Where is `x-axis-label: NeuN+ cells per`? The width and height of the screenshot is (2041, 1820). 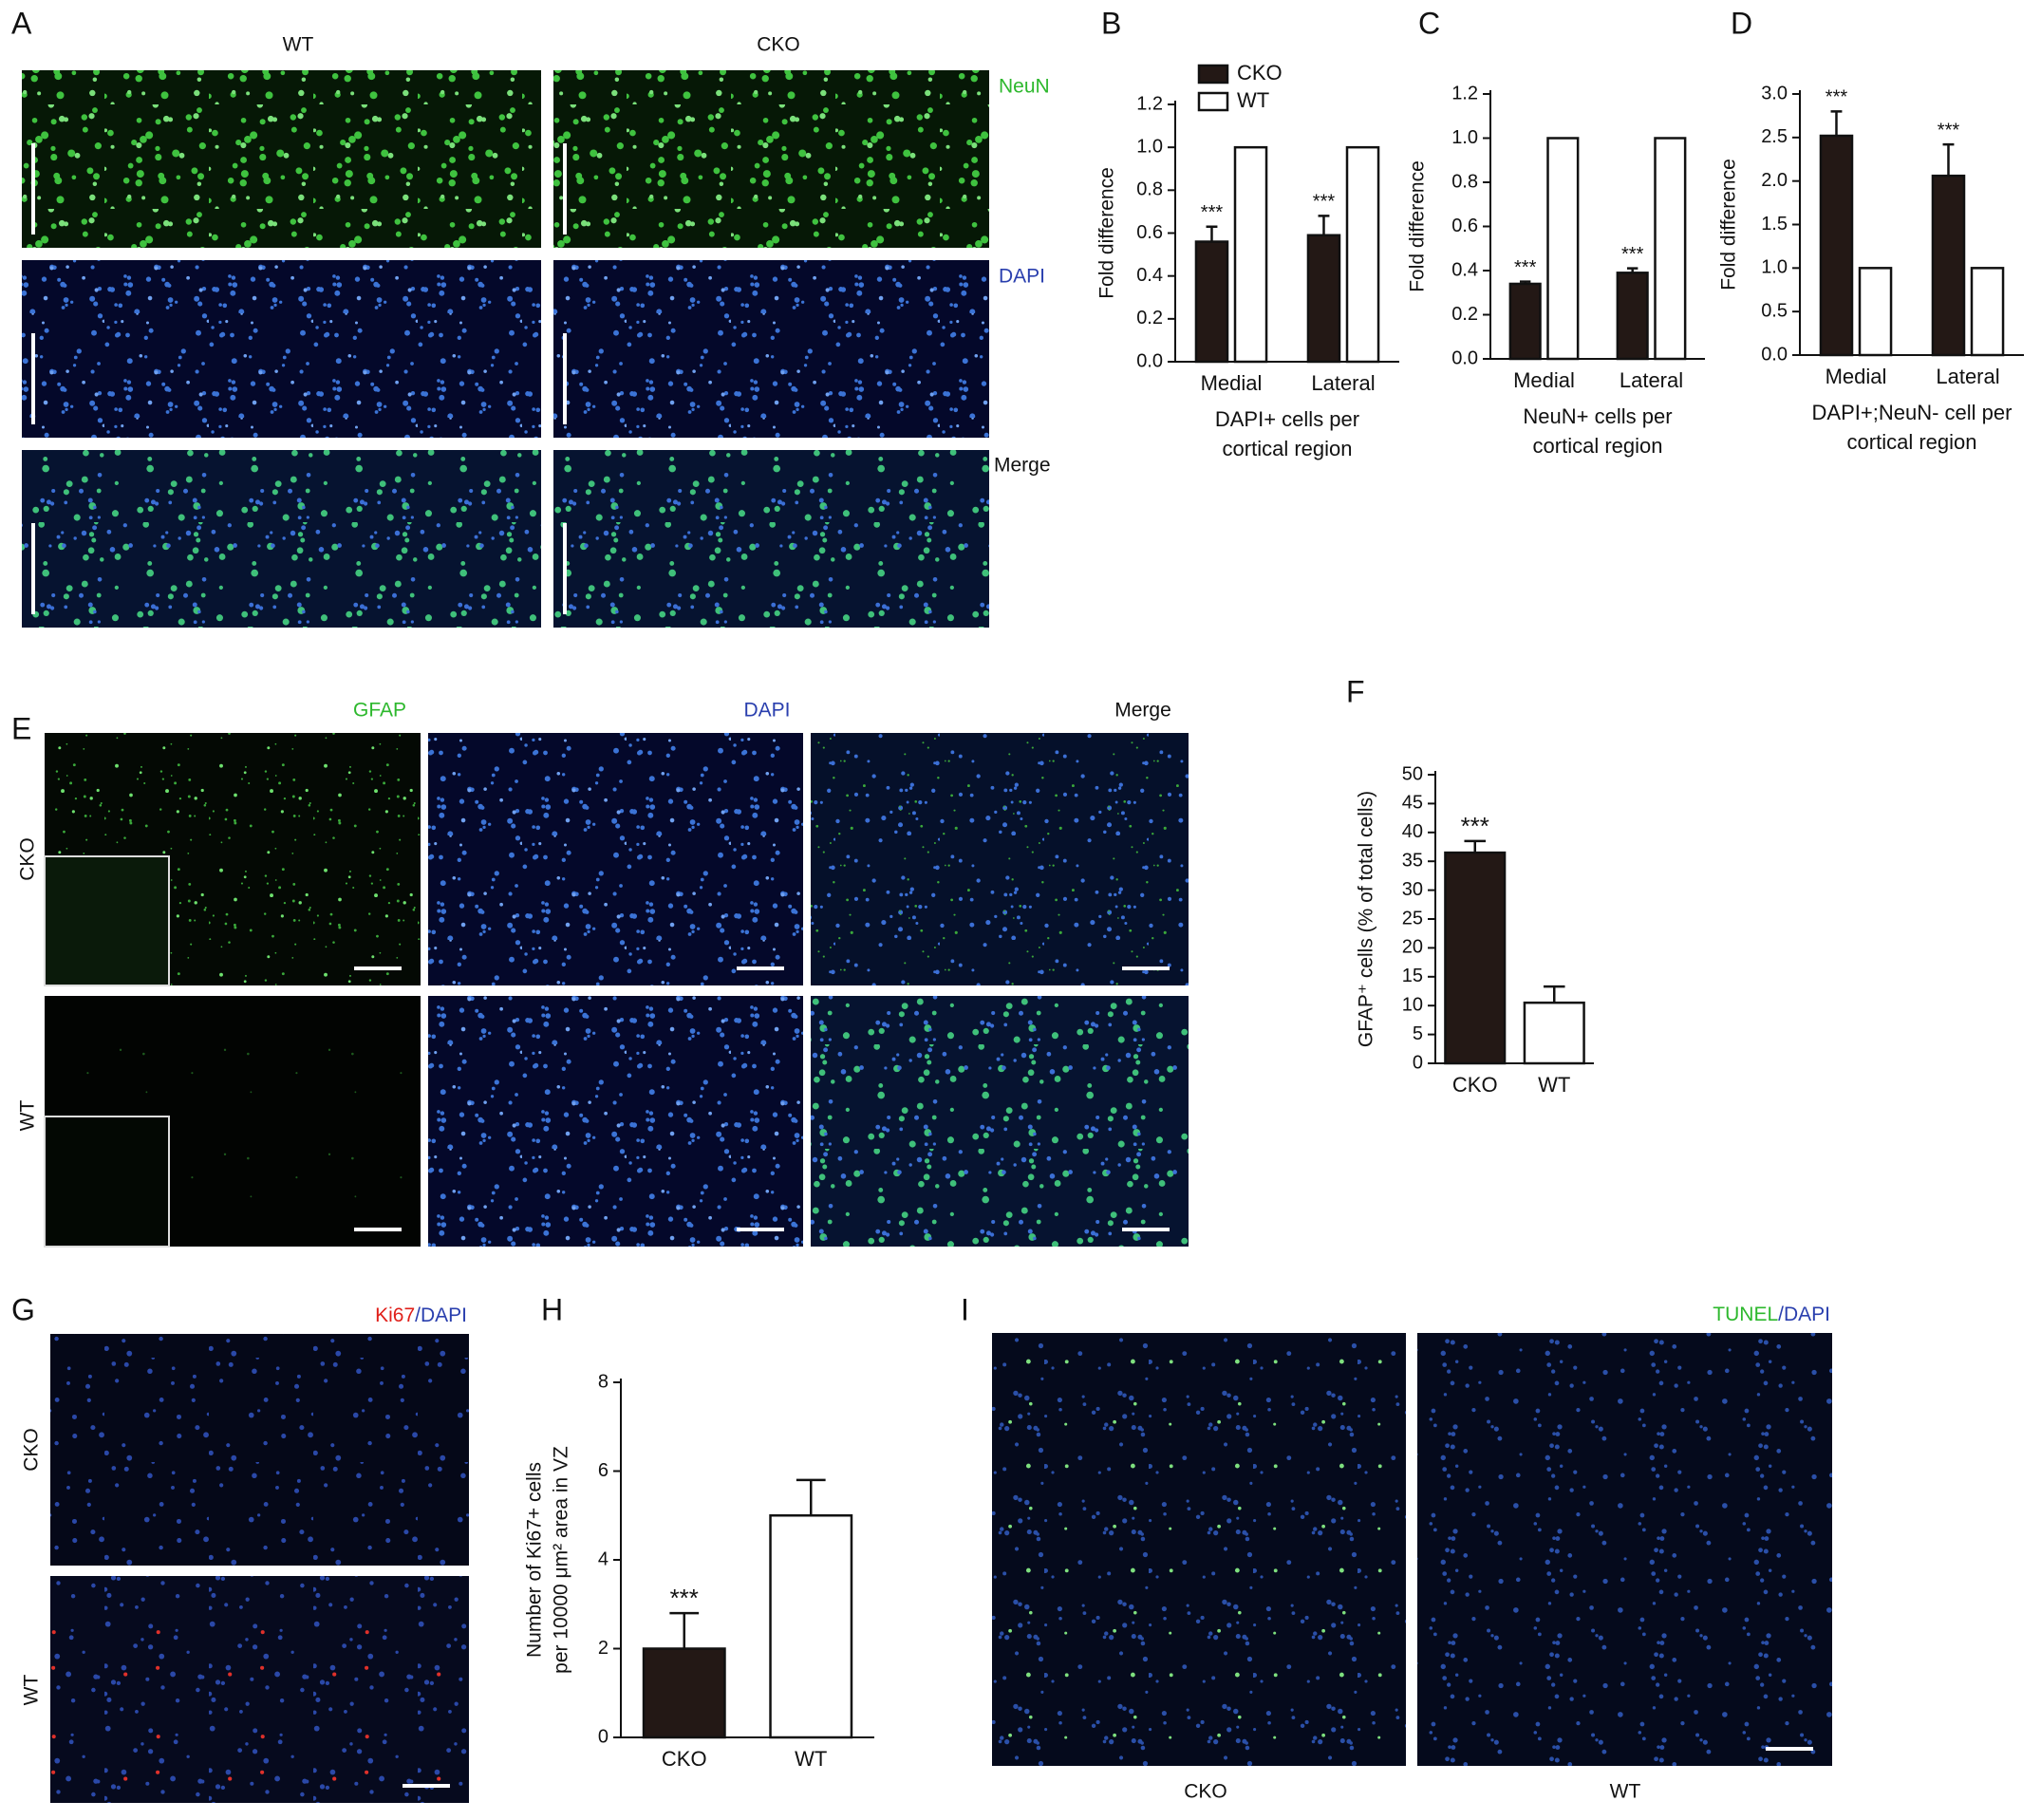 x-axis-label: NeuN+ cells per is located at coordinates (1598, 416).